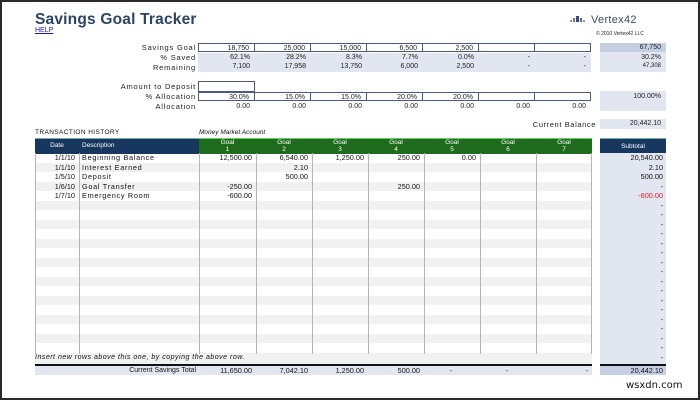  Describe the element at coordinates (241, 66) in the screenshot. I see `remaining-1: 7,100` at that location.